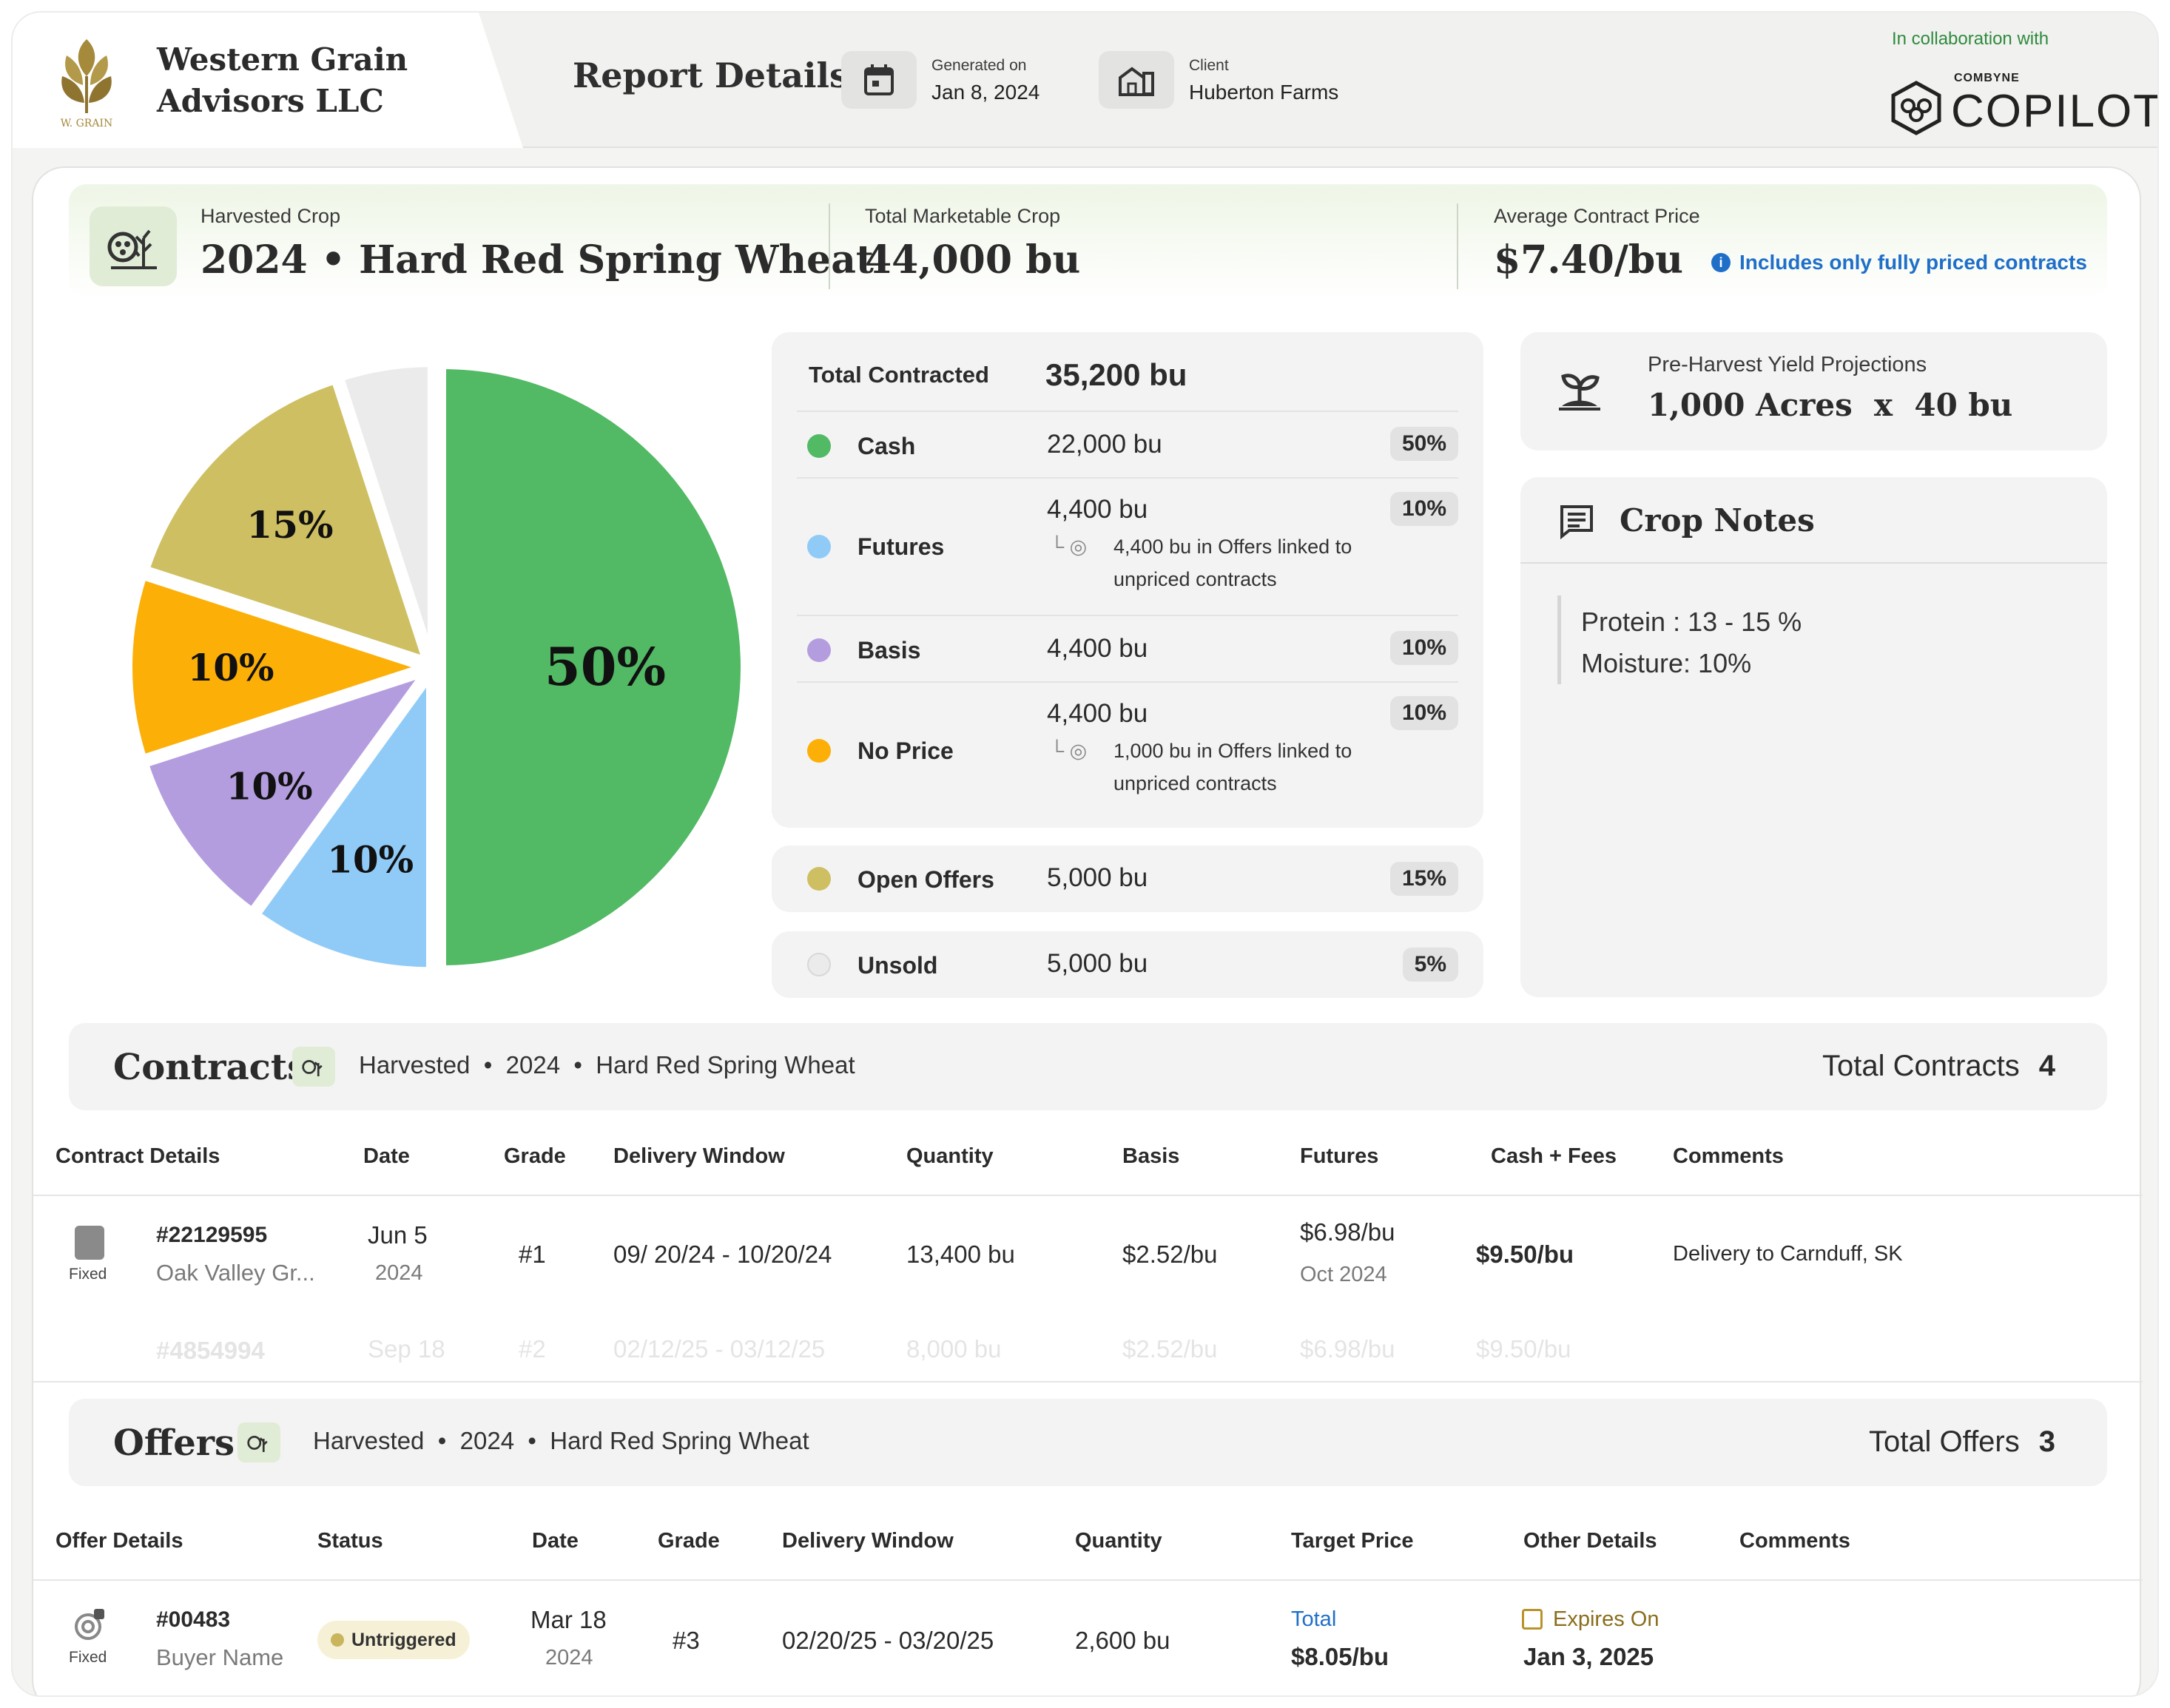  Describe the element at coordinates (1116, 375) in the screenshot. I see `total-contracted-value: 35,200 bu` at that location.